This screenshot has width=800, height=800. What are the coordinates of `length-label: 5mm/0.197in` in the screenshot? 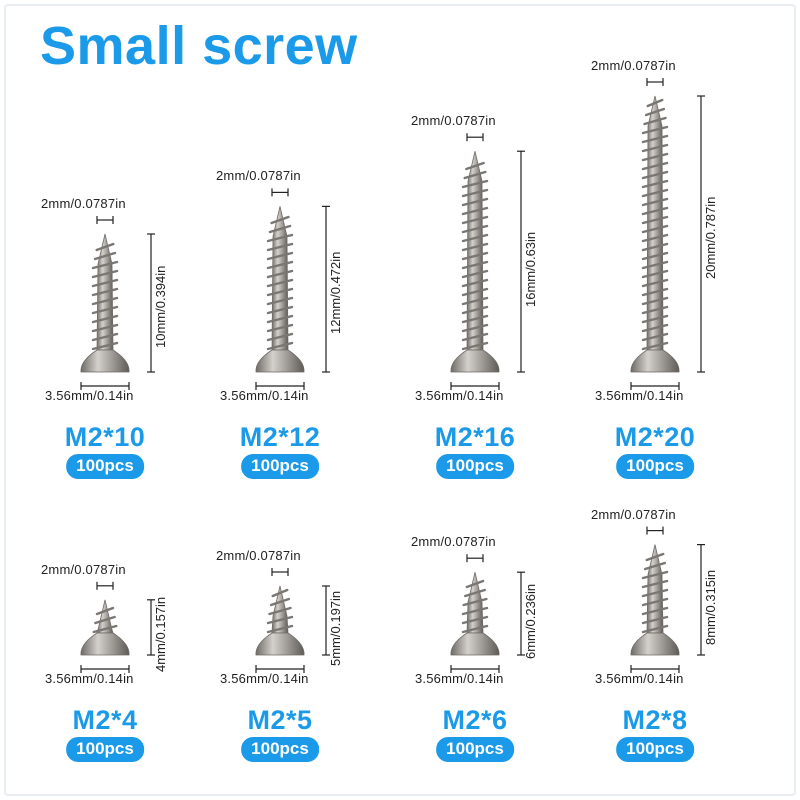 It's located at (335, 628).